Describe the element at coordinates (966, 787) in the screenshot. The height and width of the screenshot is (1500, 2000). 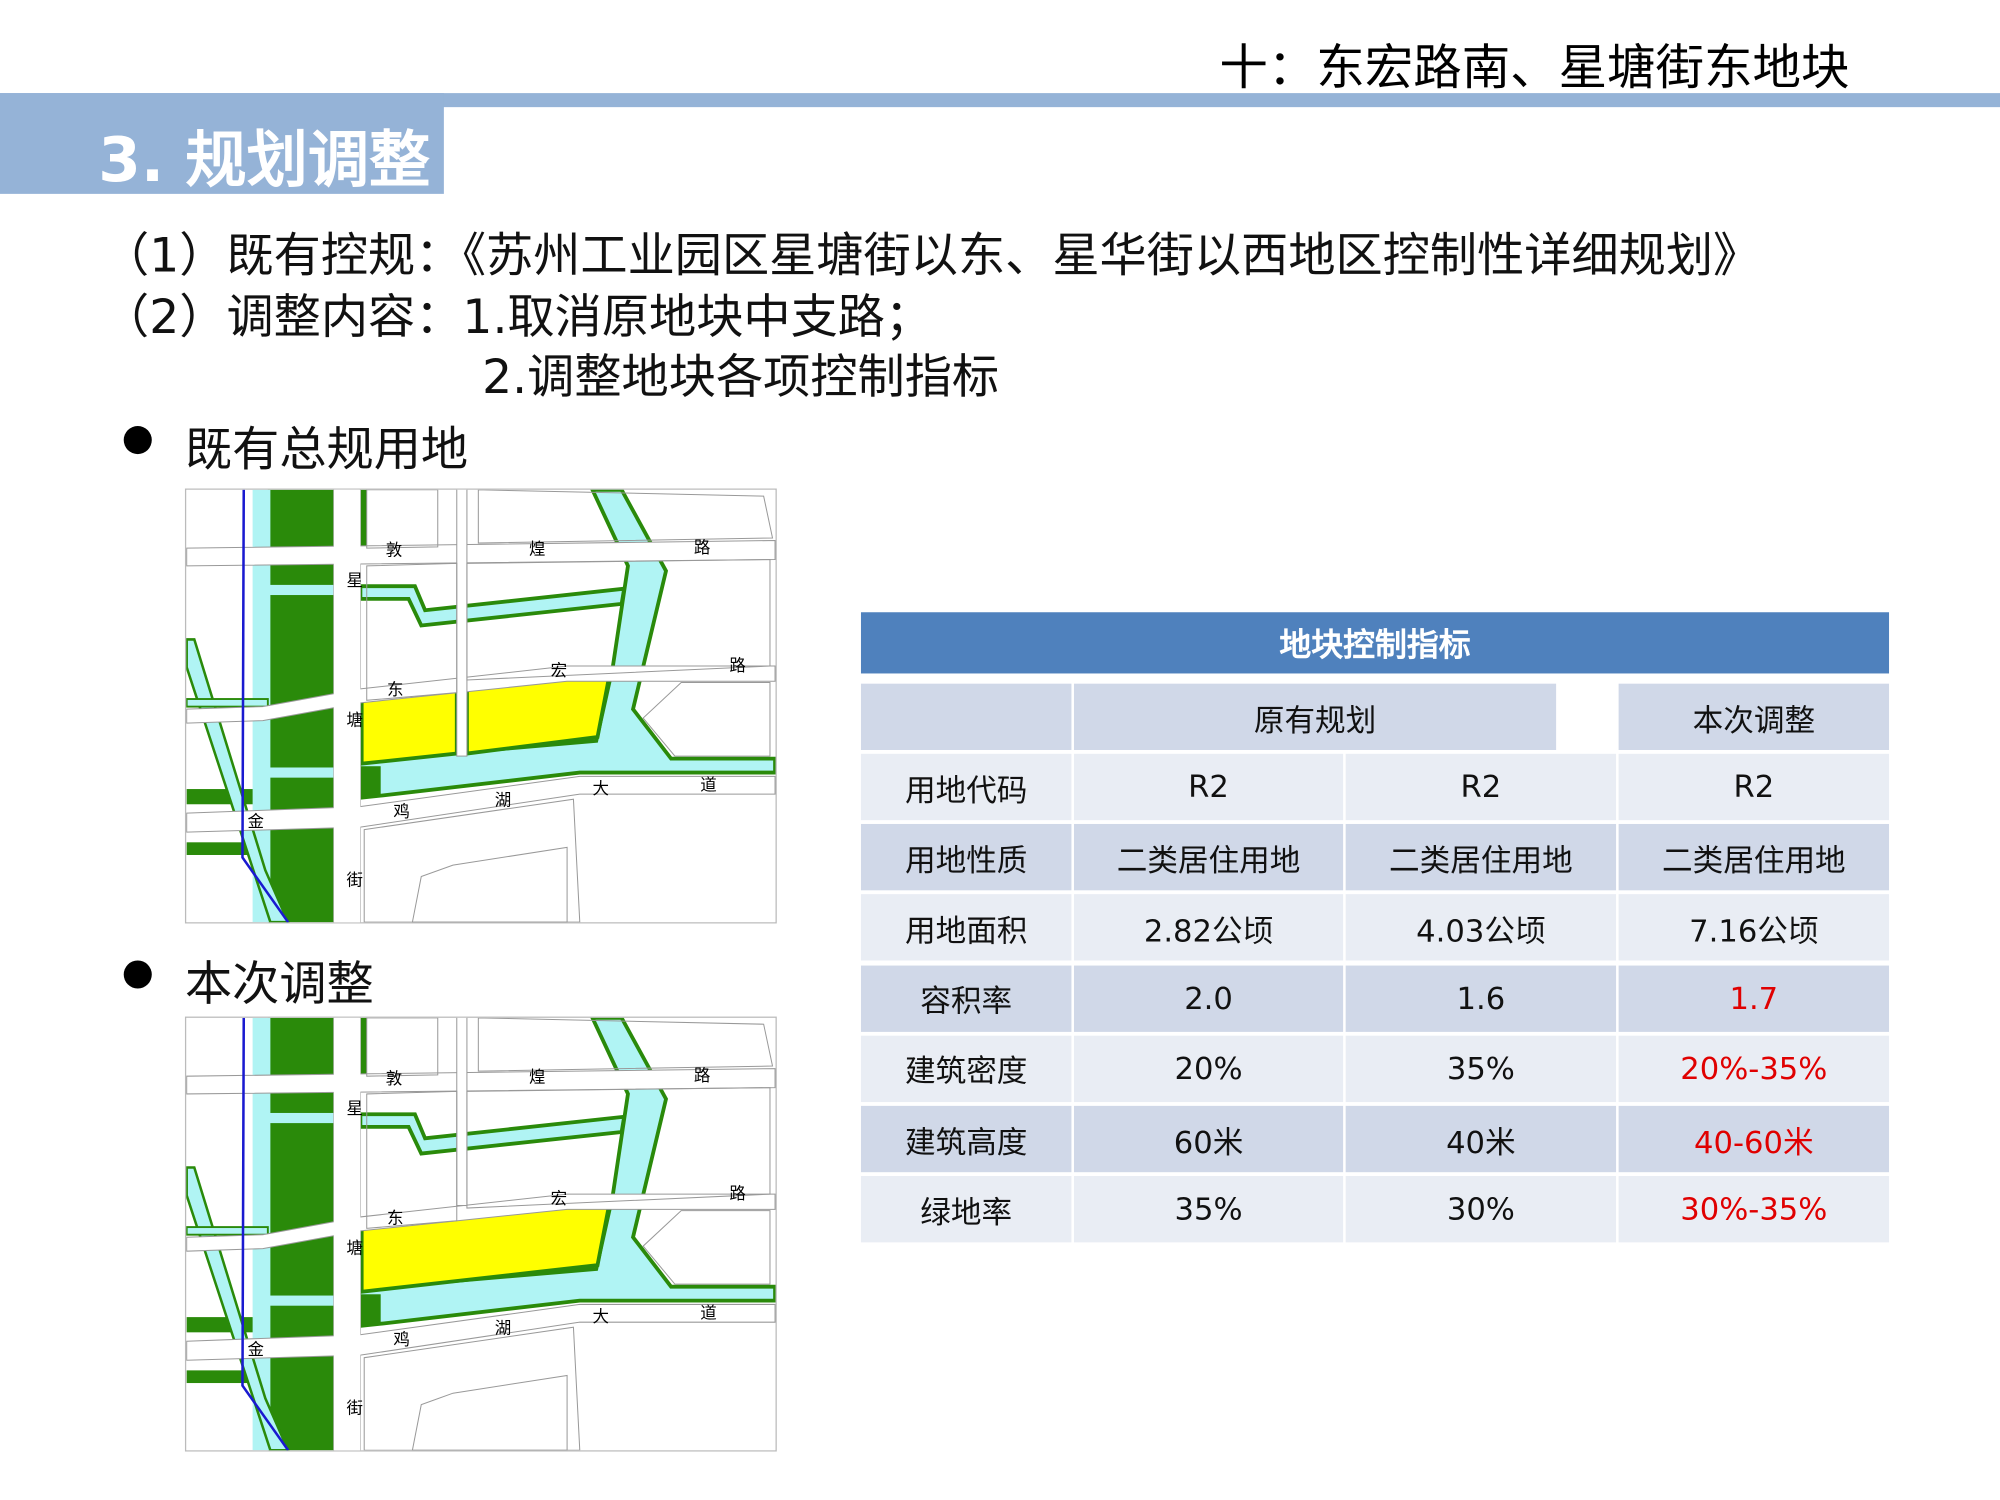
I see `row-label: 用地代码` at that location.